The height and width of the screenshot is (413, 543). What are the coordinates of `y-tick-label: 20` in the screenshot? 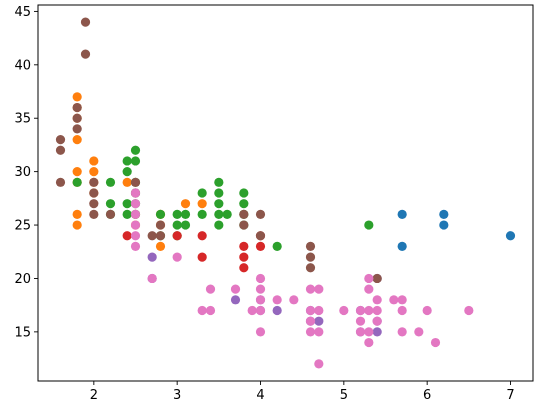 It's located at (22, 279).